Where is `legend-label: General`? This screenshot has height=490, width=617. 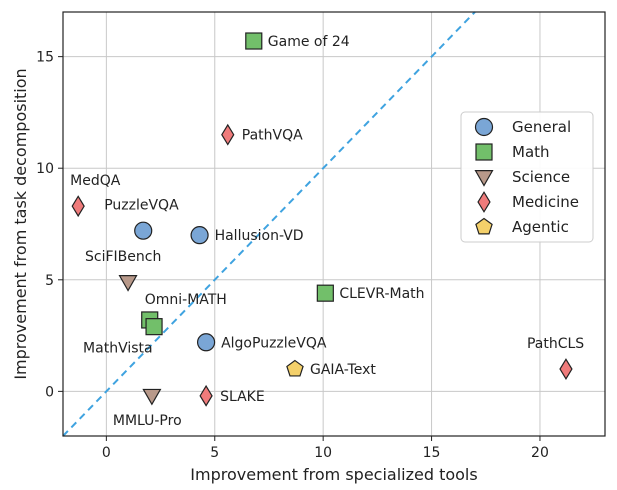 legend-label: General is located at coordinates (541, 127).